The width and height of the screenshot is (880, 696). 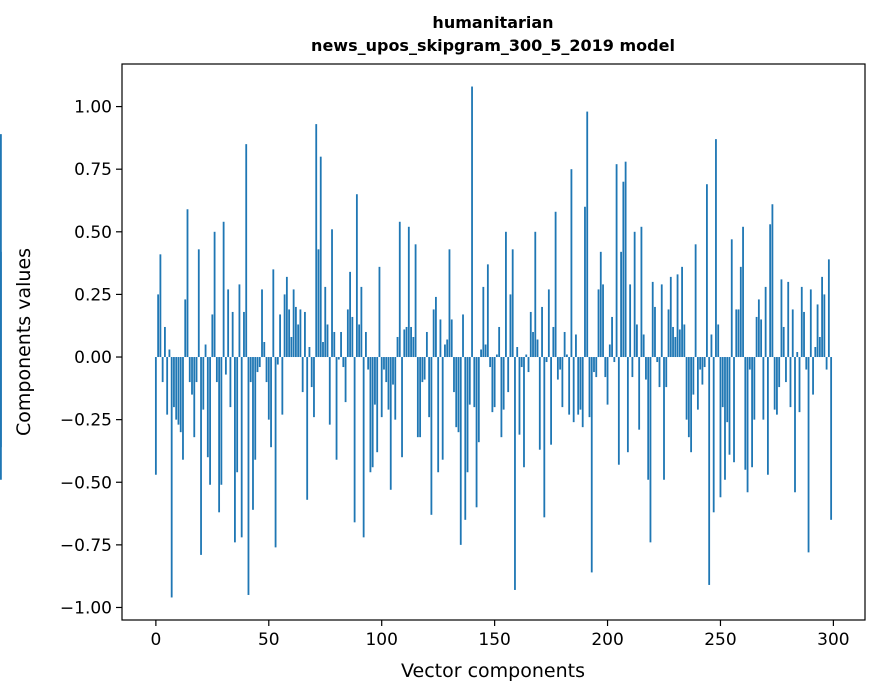 I want to click on y-tick-label: 0.75, so click(x=93, y=170).